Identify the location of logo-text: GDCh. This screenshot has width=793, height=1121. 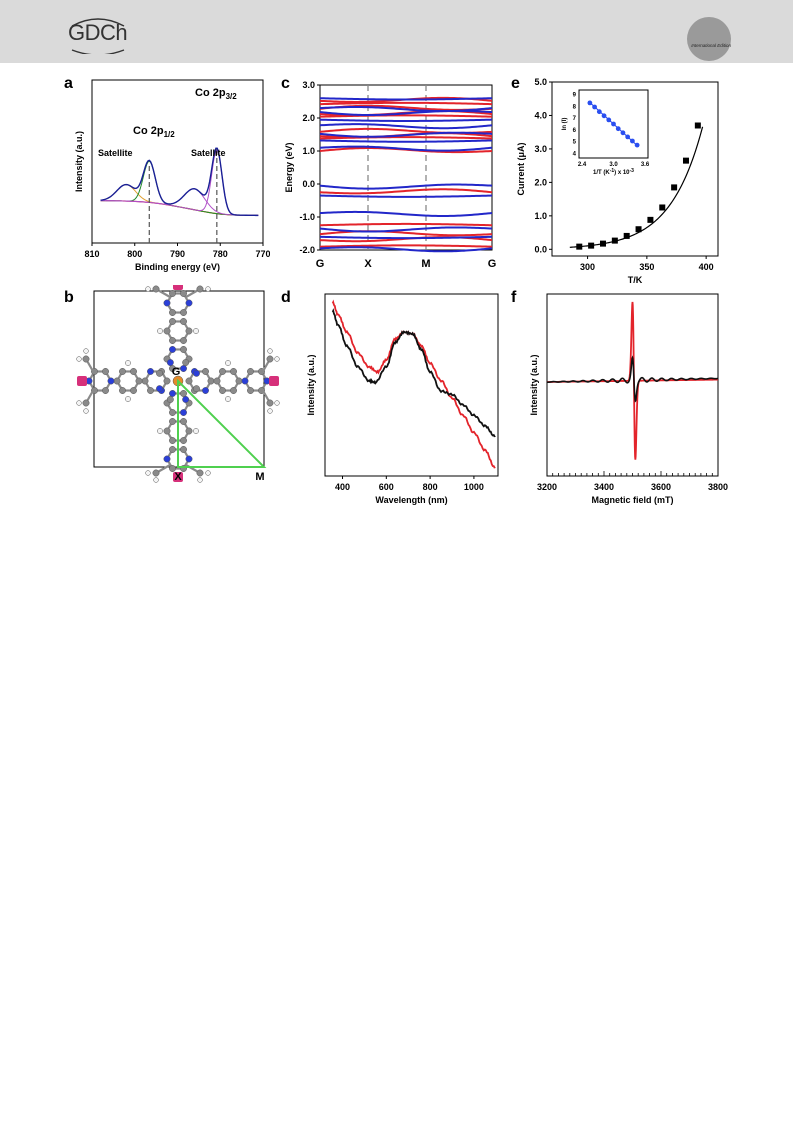
(98, 32).